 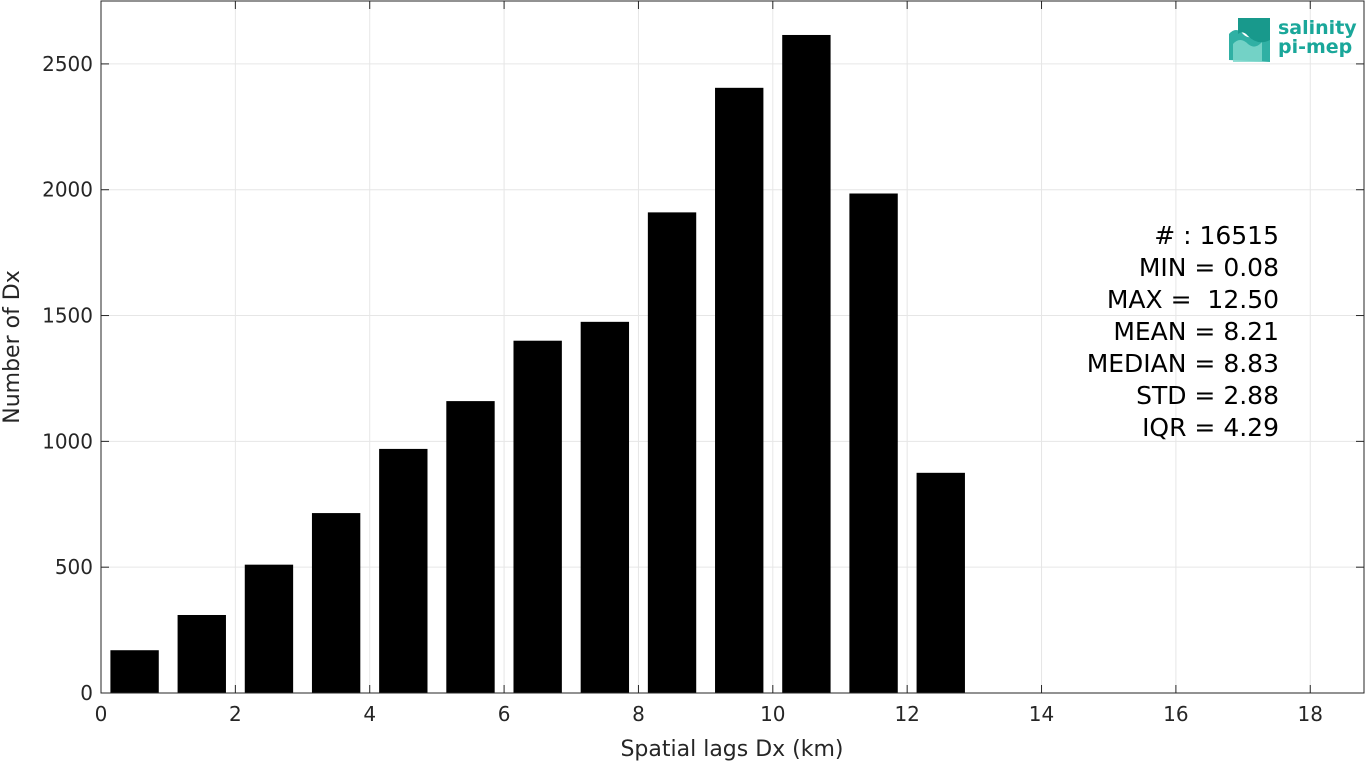 I want to click on x-tick-label: 14, so click(x=1041, y=714).